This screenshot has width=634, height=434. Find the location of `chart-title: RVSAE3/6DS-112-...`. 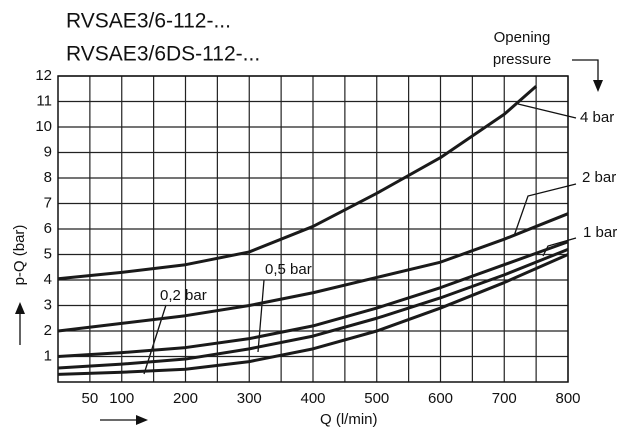

chart-title: RVSAE3/6DS-112-... is located at coordinates (163, 54).